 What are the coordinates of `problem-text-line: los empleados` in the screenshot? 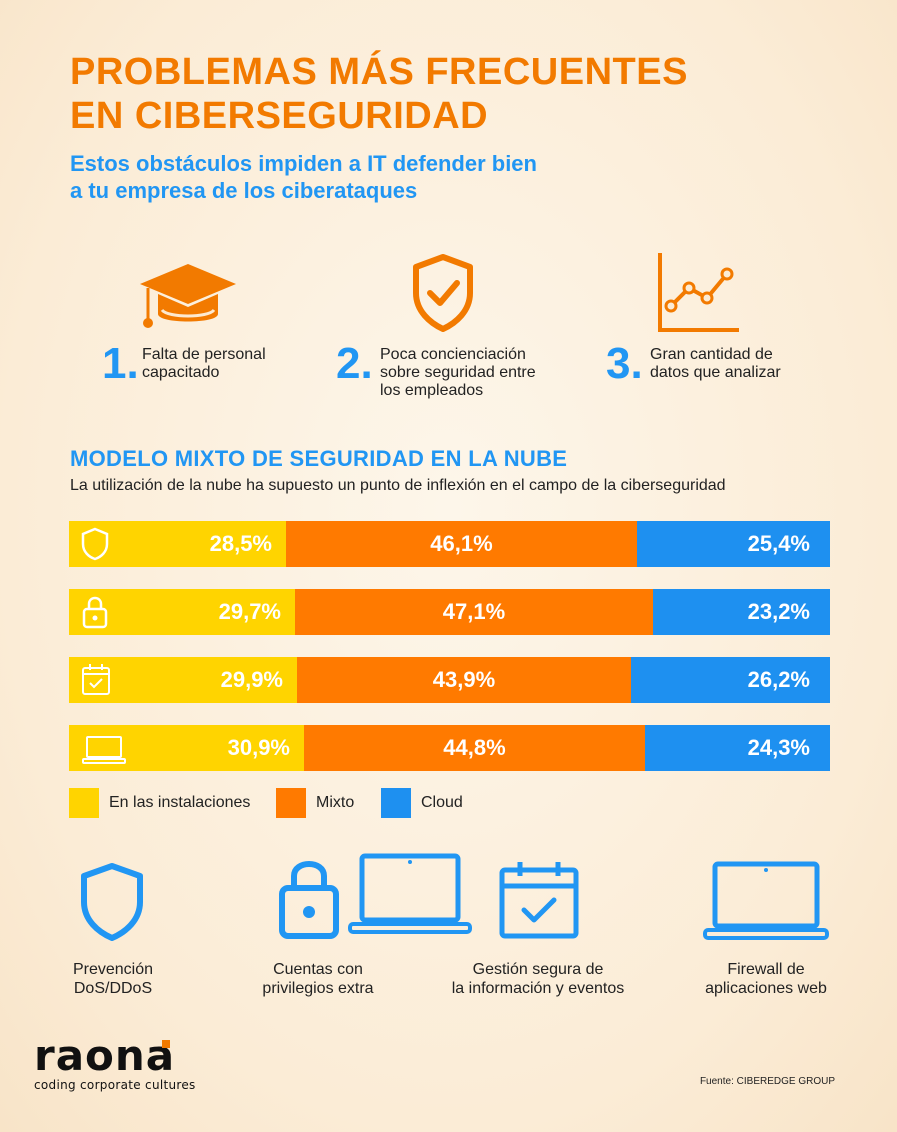 It's located at (432, 390).